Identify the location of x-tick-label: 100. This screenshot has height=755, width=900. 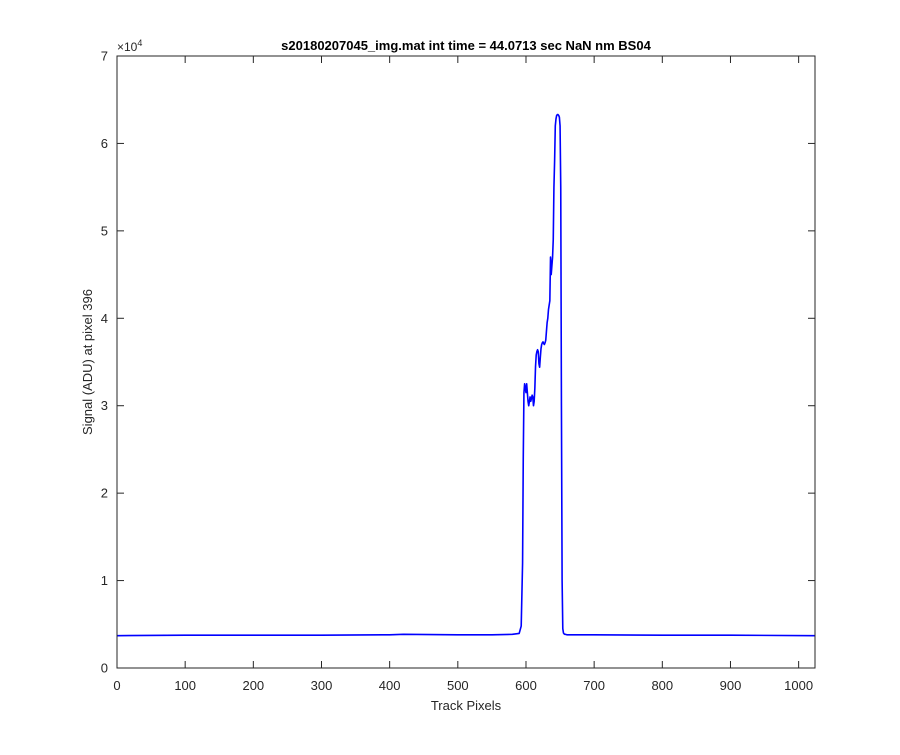
(185, 685).